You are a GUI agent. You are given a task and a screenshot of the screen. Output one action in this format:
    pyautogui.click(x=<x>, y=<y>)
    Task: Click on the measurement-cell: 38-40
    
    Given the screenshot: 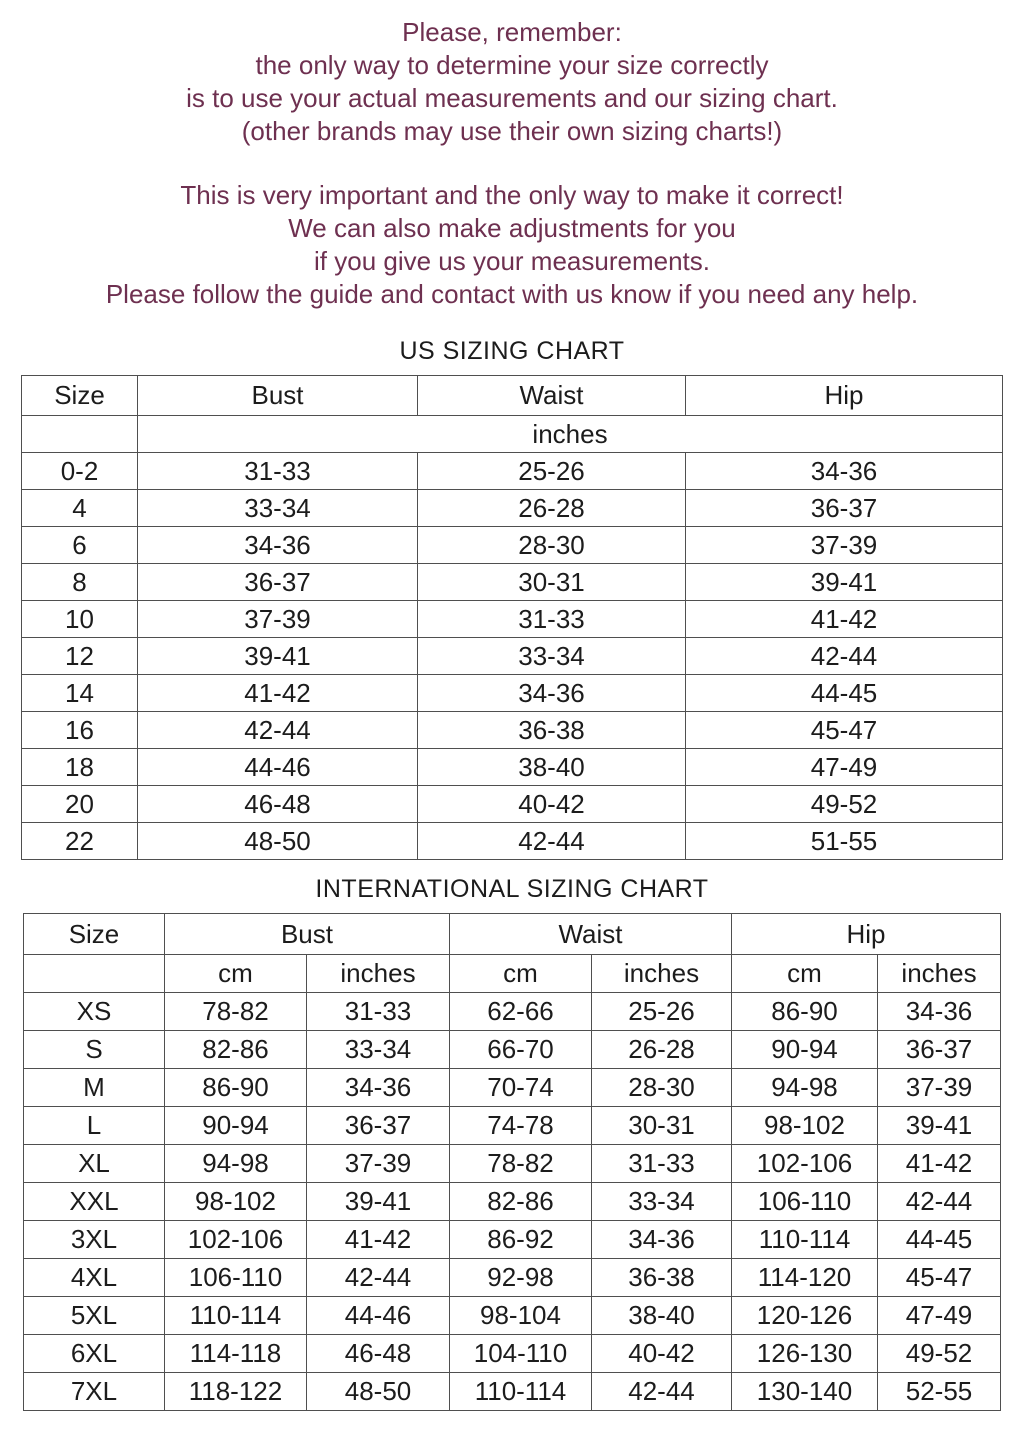 What is the action you would take?
    pyautogui.click(x=551, y=767)
    